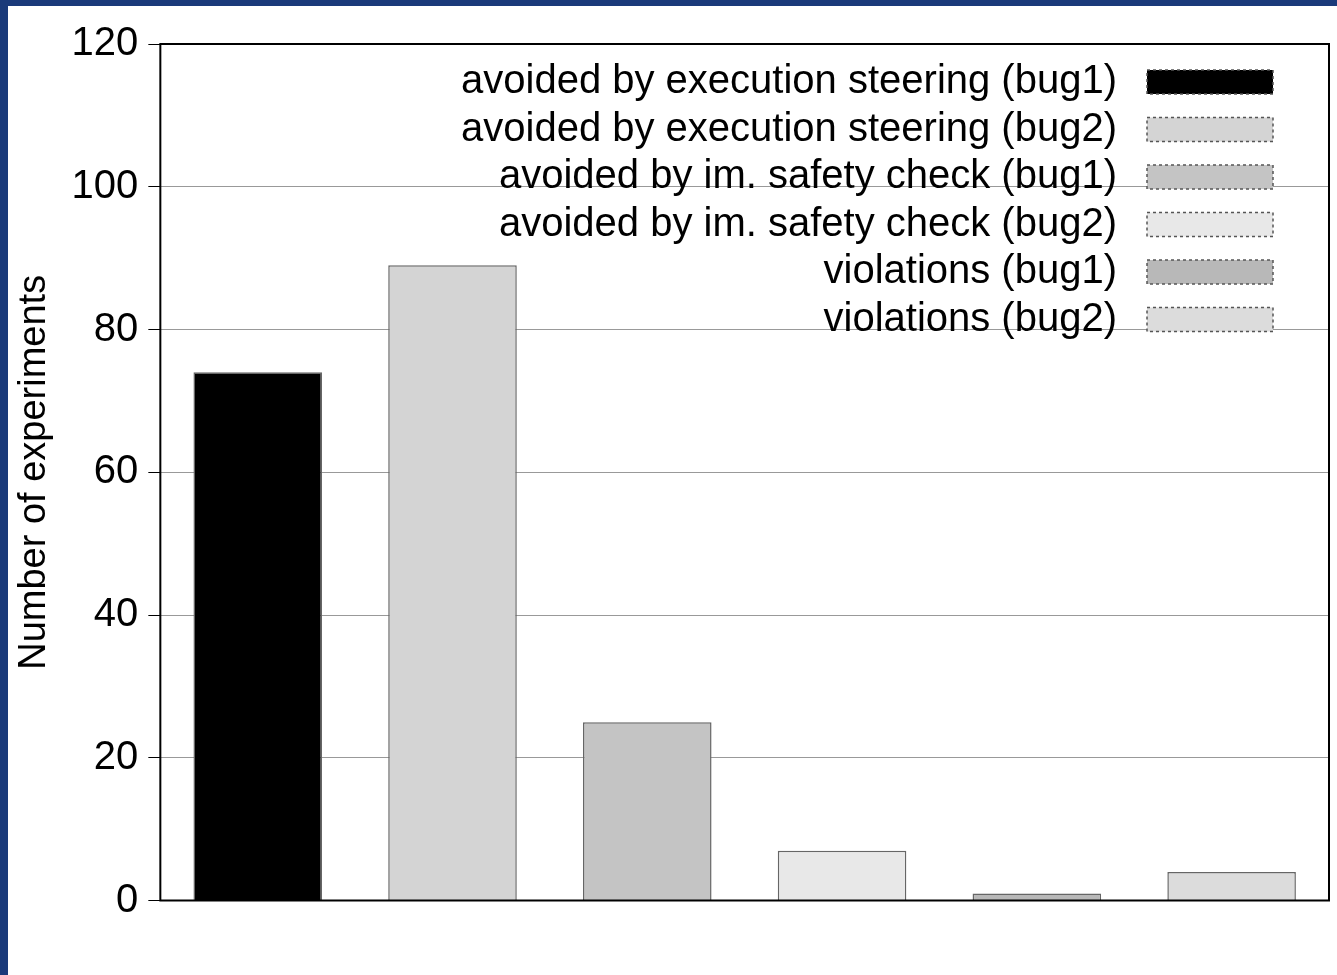 The height and width of the screenshot is (975, 1337). What do you see at coordinates (105, 41) in the screenshot?
I see `y-tick-label: 120` at bounding box center [105, 41].